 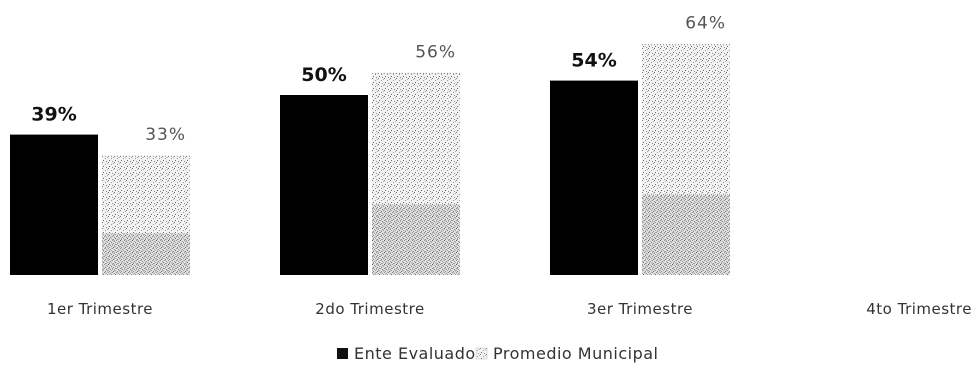 What do you see at coordinates (435, 52) in the screenshot?
I see `value-label-promedio-municipal-2do-trimestre: 56%` at bounding box center [435, 52].